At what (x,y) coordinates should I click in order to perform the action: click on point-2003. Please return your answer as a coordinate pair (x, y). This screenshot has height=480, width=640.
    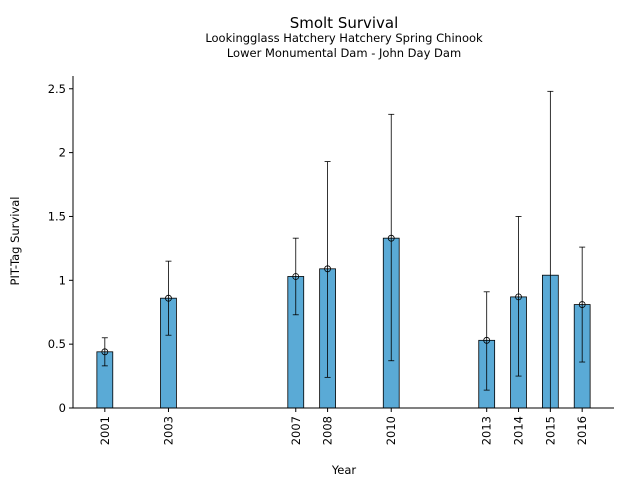
    Looking at the image, I should click on (168, 298).